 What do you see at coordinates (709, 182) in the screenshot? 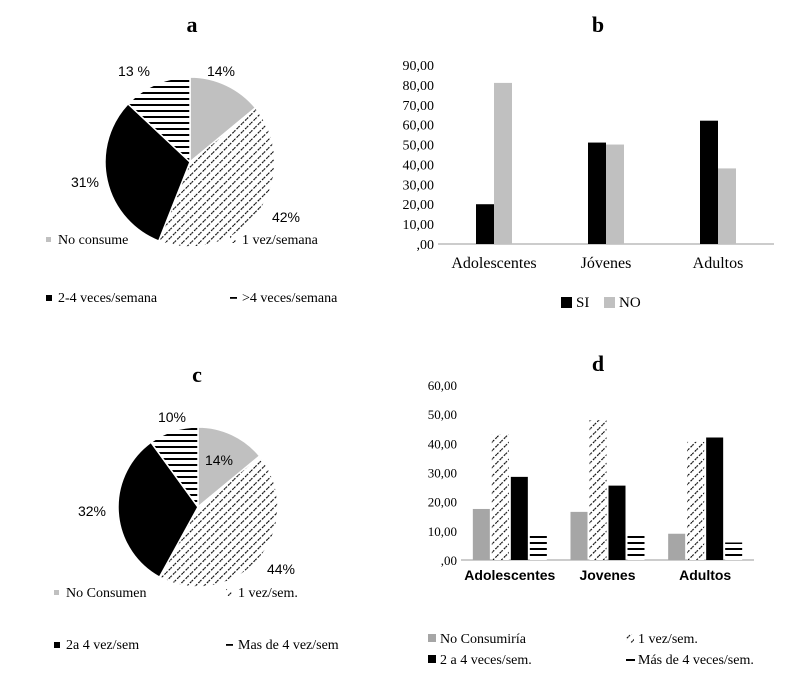
I see `bar-si-adultos` at bounding box center [709, 182].